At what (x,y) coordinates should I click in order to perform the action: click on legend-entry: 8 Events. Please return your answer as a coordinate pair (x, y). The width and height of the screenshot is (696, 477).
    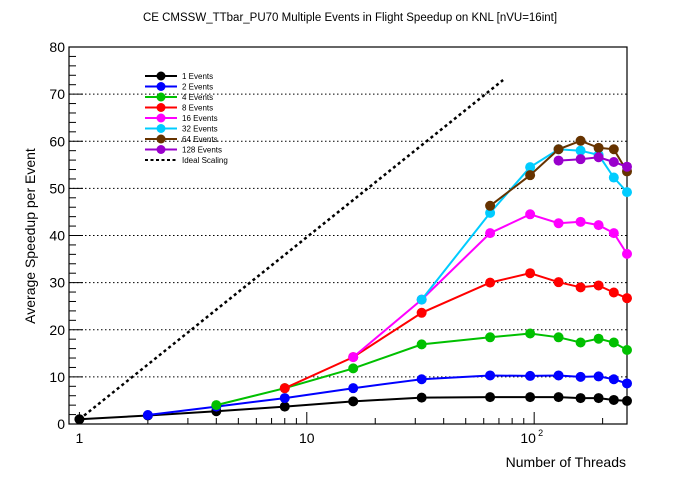
    Looking at the image, I should click on (179, 108).